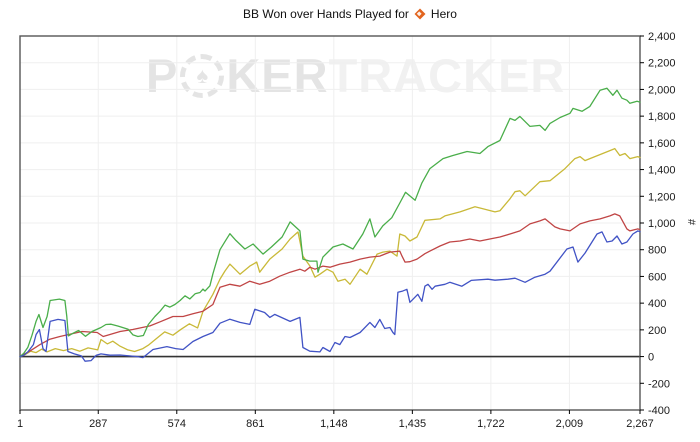 The image size is (700, 442). What do you see at coordinates (659, 411) in the screenshot?
I see `y-tick-label: -400` at bounding box center [659, 411].